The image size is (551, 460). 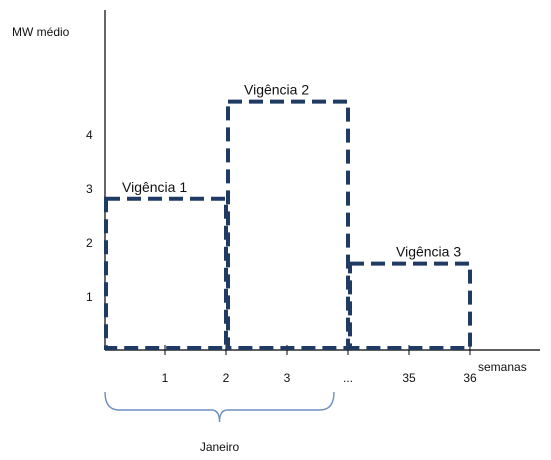 I want to click on janeiro-label: Janeiro, so click(x=220, y=447).